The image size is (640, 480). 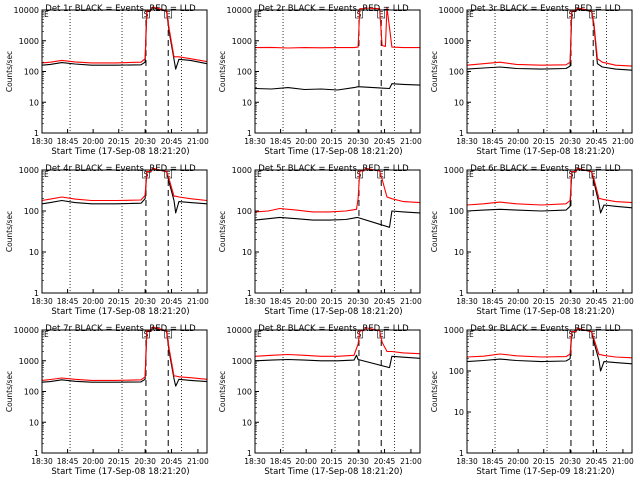 I want to click on chart-title: Det 9r BLACK = Events, RED = LLD, so click(x=545, y=329).